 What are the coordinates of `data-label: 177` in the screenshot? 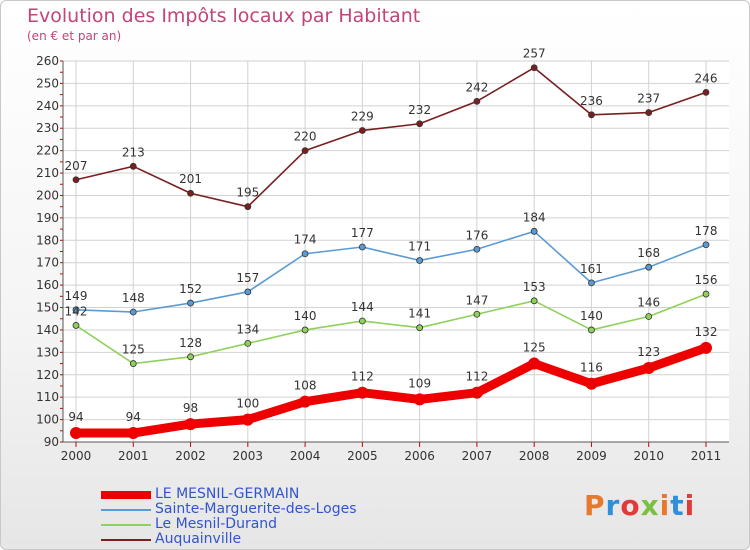 It's located at (362, 233).